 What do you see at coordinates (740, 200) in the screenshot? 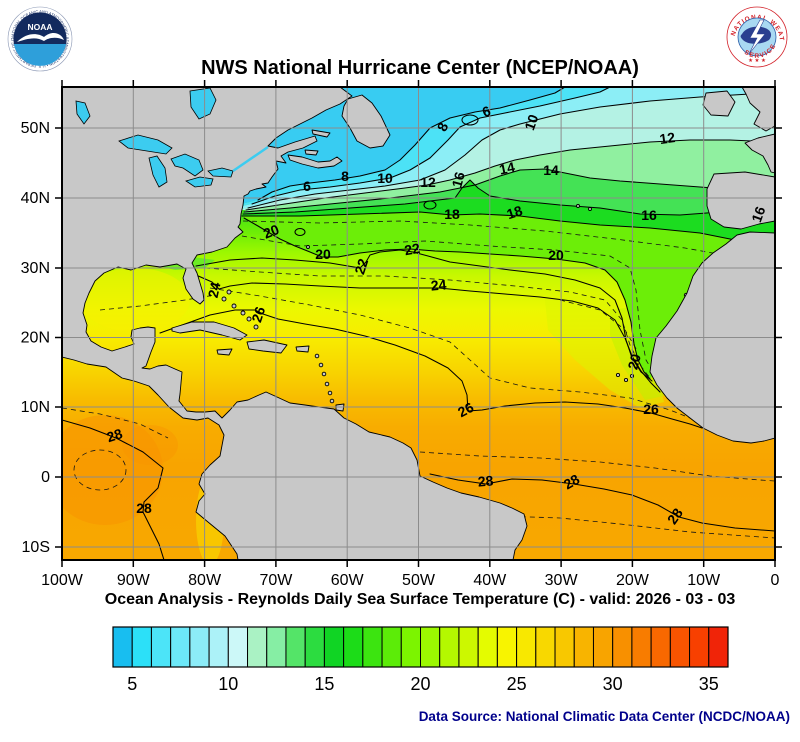
I see `land-iberia` at bounding box center [740, 200].